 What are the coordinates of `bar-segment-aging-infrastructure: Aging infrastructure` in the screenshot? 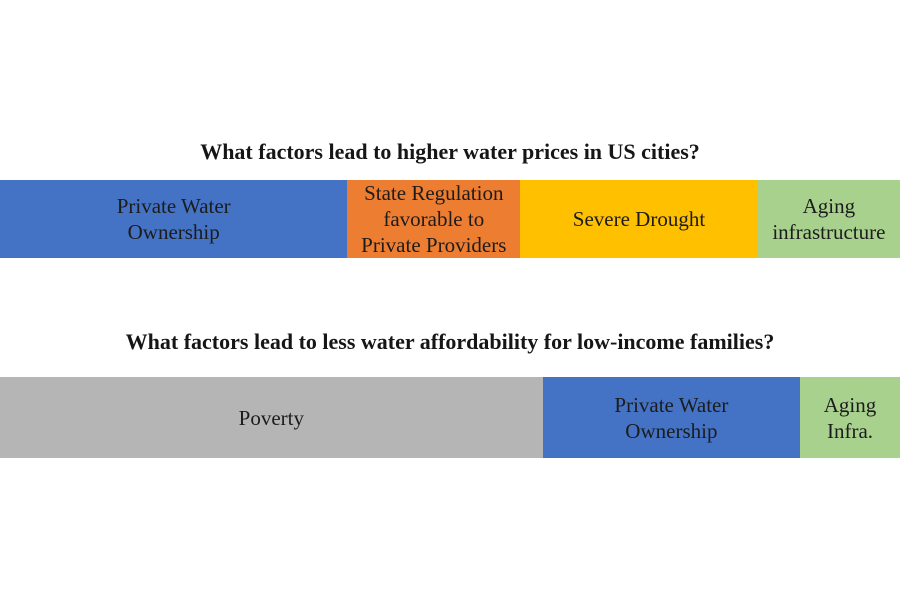 It's located at (828, 219).